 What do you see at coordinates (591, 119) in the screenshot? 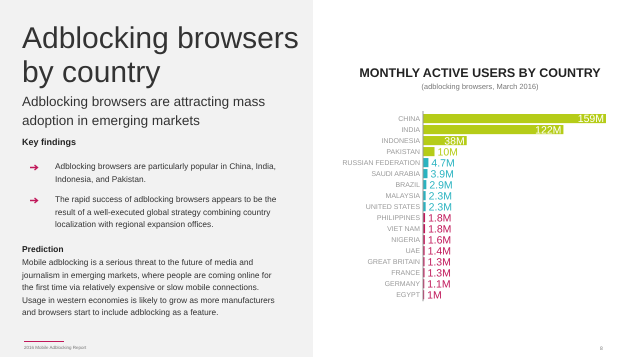
I see `data-label: 159M` at bounding box center [591, 119].